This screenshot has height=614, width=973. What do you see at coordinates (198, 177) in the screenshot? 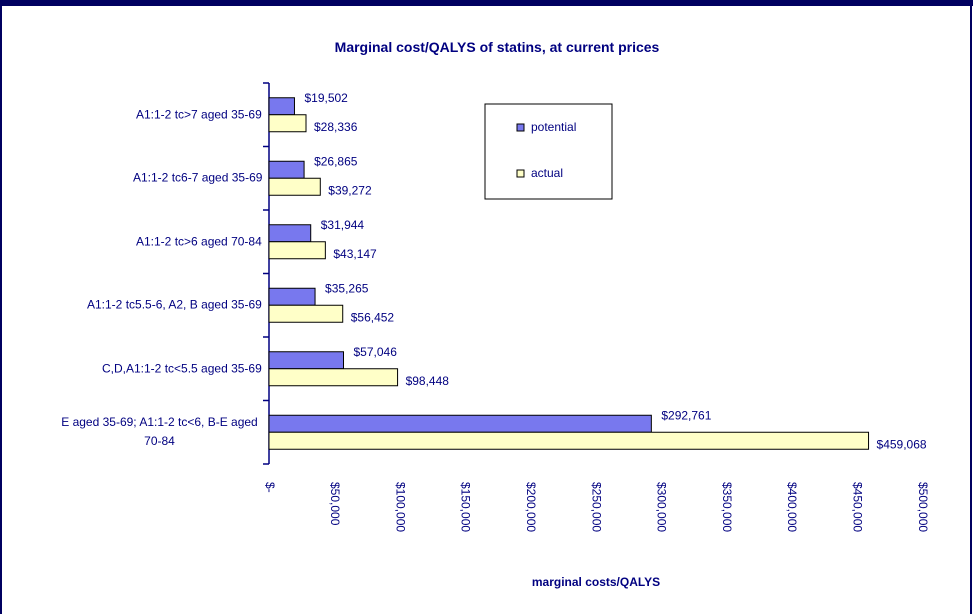
I see `y-tick-label: A1:1-2 tc6-7 aged 35-69` at bounding box center [198, 177].